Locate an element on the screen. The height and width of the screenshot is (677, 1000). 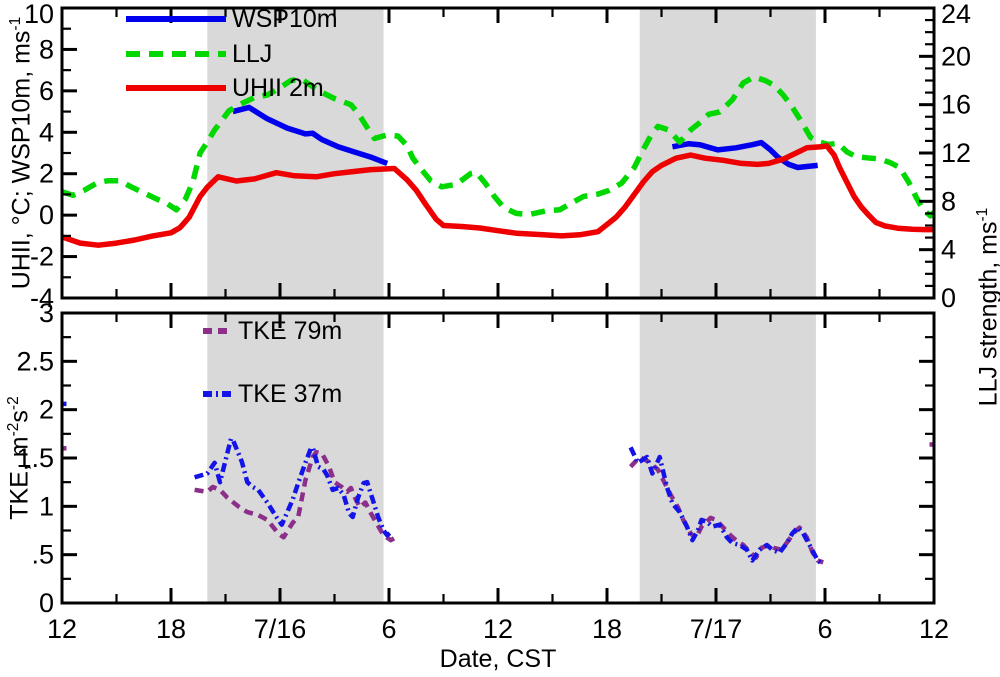
legend-item-llj: LLJ is located at coordinates (199, 54).